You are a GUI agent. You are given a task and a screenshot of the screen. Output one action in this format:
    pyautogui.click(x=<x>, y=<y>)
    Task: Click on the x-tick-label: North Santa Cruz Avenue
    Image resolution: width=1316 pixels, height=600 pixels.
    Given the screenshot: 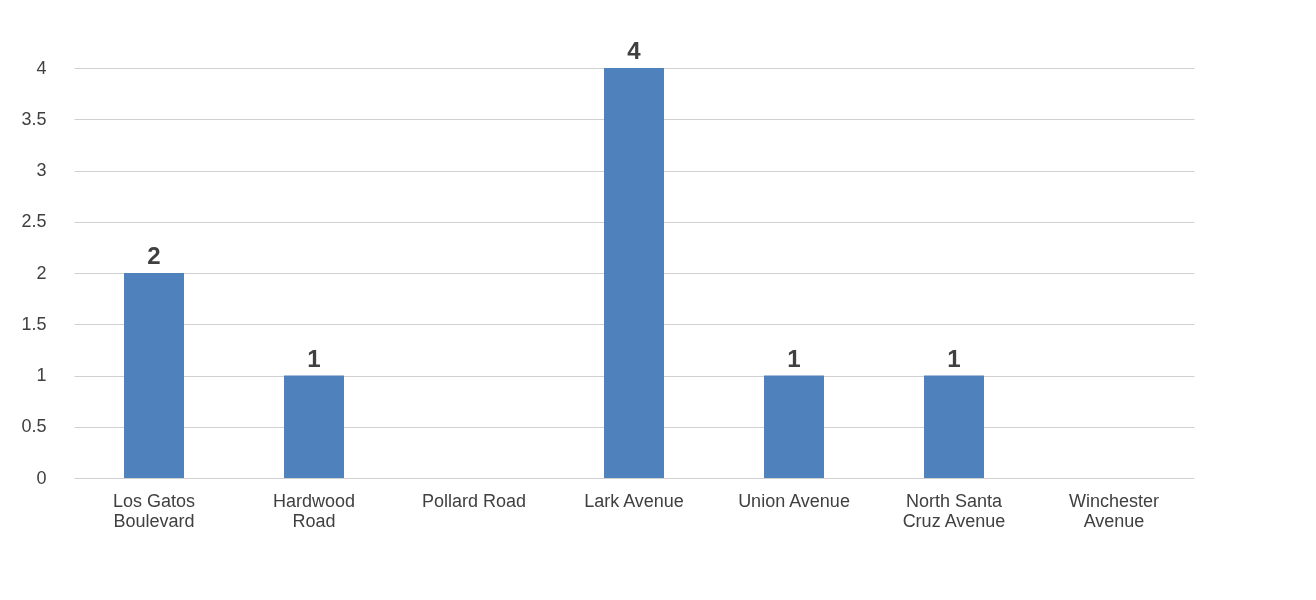 What is the action you would take?
    pyautogui.click(x=954, y=510)
    